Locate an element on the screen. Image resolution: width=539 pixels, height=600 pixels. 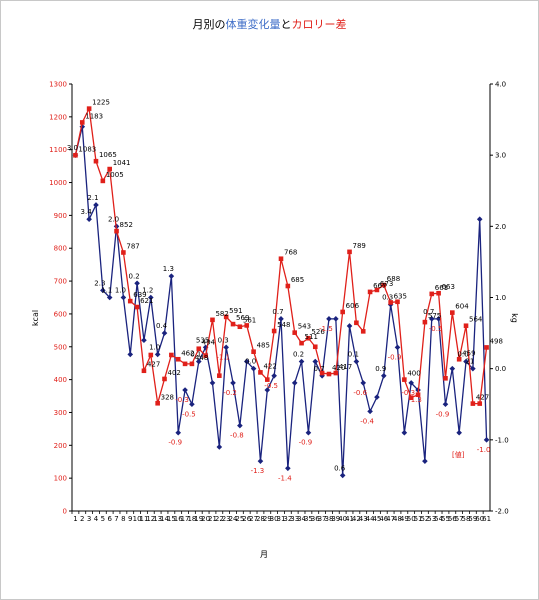
x-tick-label: 60 is located at coordinates (479, 519).